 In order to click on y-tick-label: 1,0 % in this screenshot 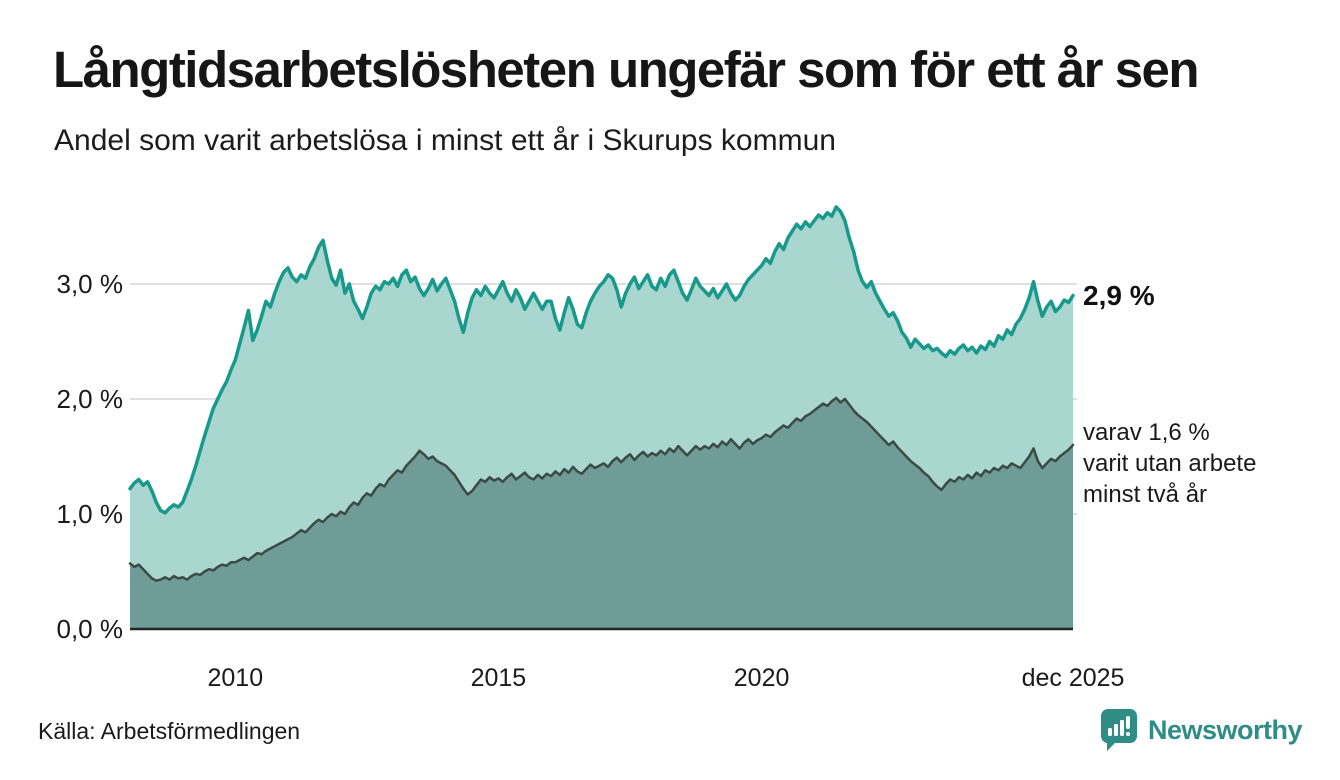, I will do `click(90, 514)`.